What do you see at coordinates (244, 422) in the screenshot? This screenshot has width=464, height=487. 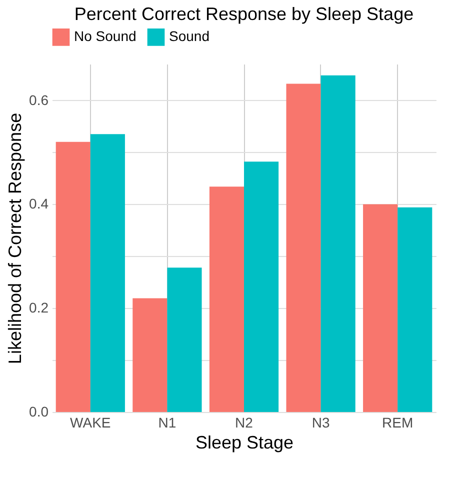 I see `x-tick-label: N2` at bounding box center [244, 422].